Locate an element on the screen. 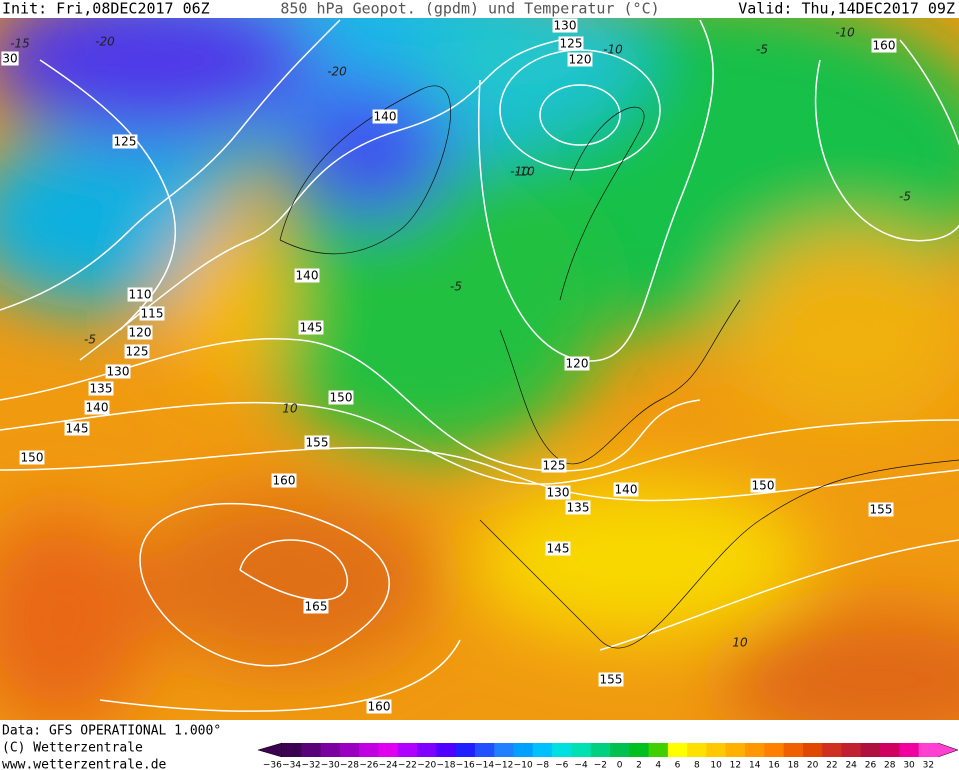 Image resolution: width=959 pixels, height=770 pixels. colorbar-label: −28 is located at coordinates (349, 765).